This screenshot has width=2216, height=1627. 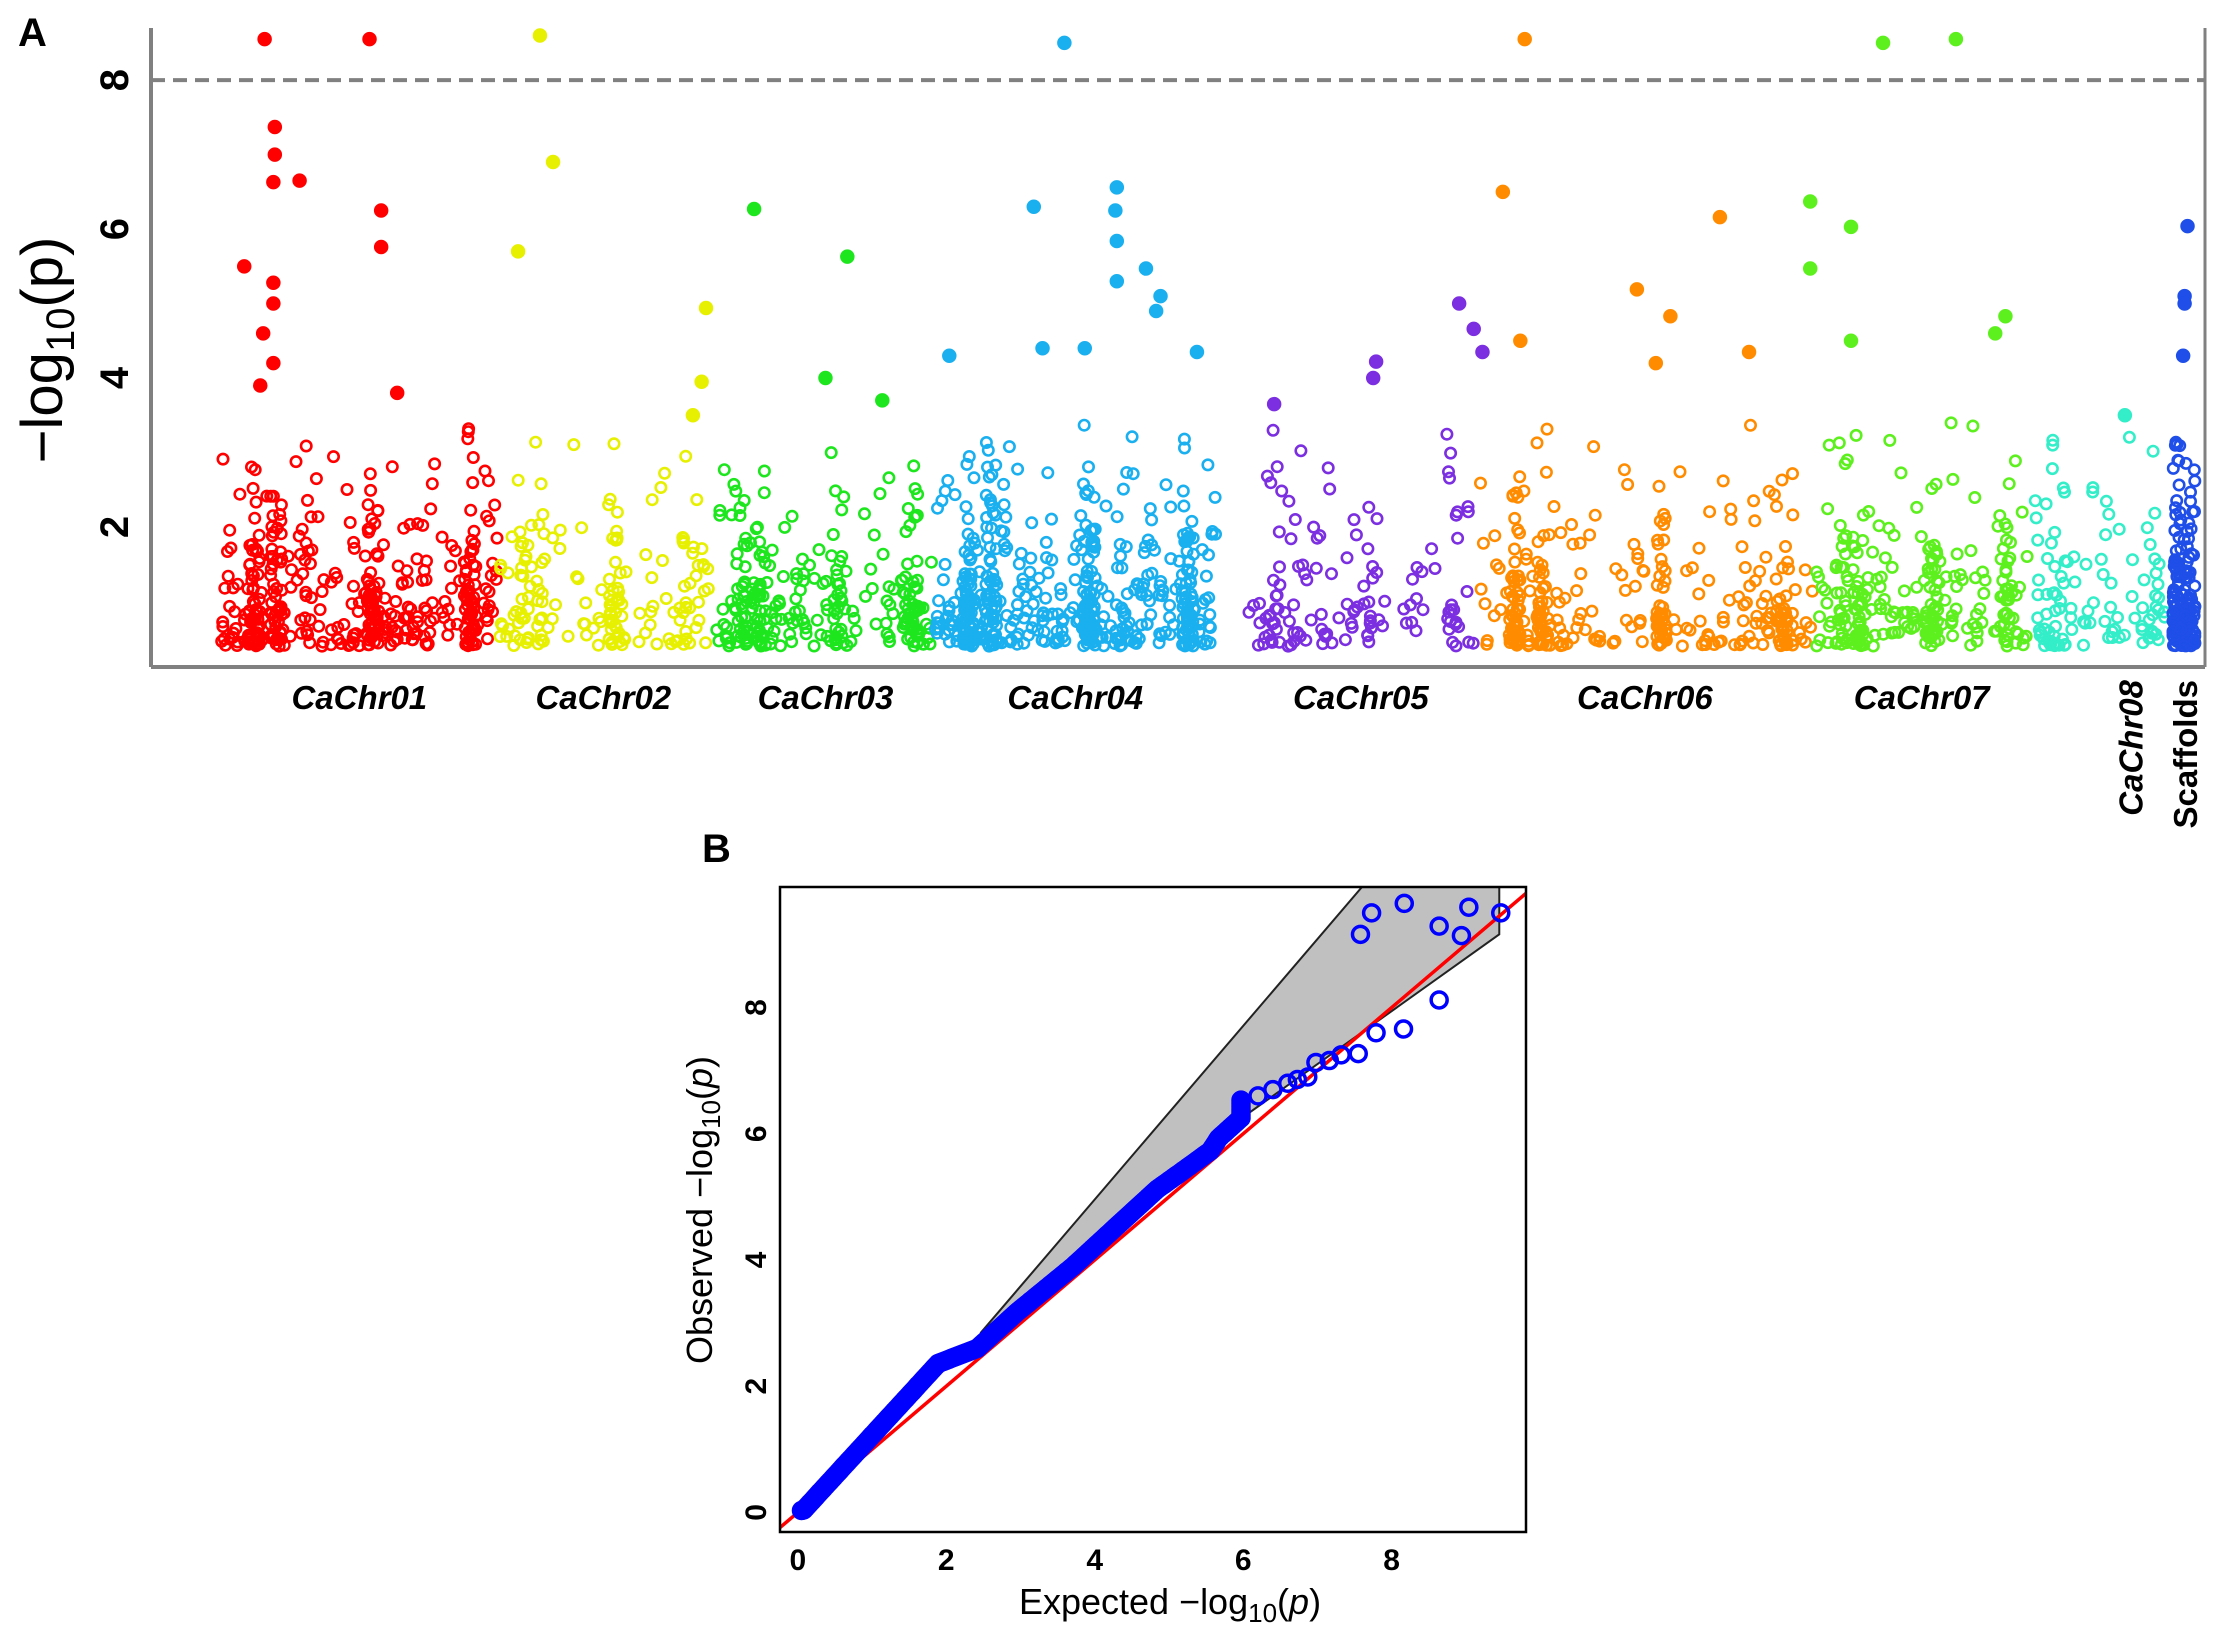 What do you see at coordinates (115, 527) in the screenshot?
I see `y-tick-label: 2` at bounding box center [115, 527].